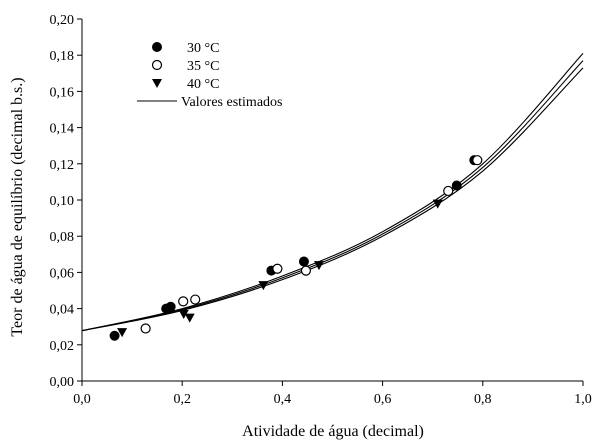 This screenshot has height=442, width=596. I want to click on x-tick-label: 1,0, so click(583, 399).